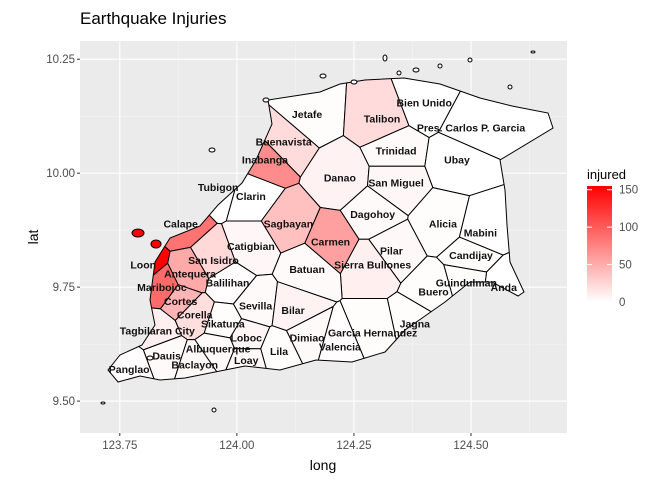 This screenshot has height=480, width=672. Describe the element at coordinates (194, 366) in the screenshot. I see `label-baclayon: Baclayon` at that location.